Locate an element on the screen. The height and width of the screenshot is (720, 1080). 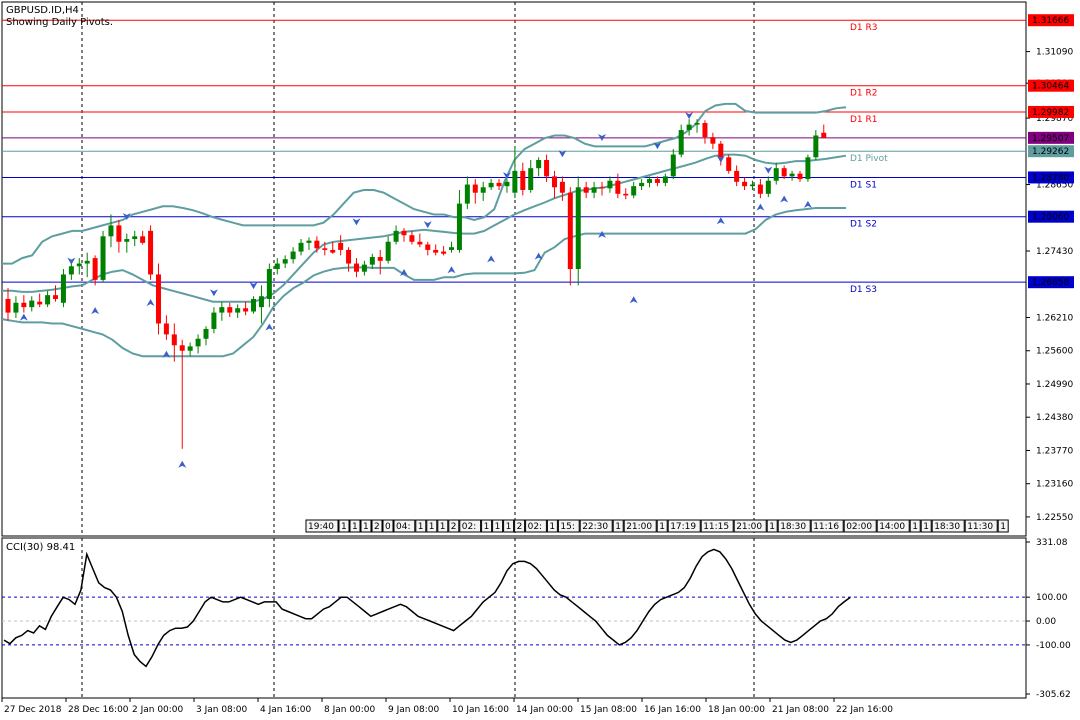
current-price-label: 1.29507 is located at coordinates (1050, 139).